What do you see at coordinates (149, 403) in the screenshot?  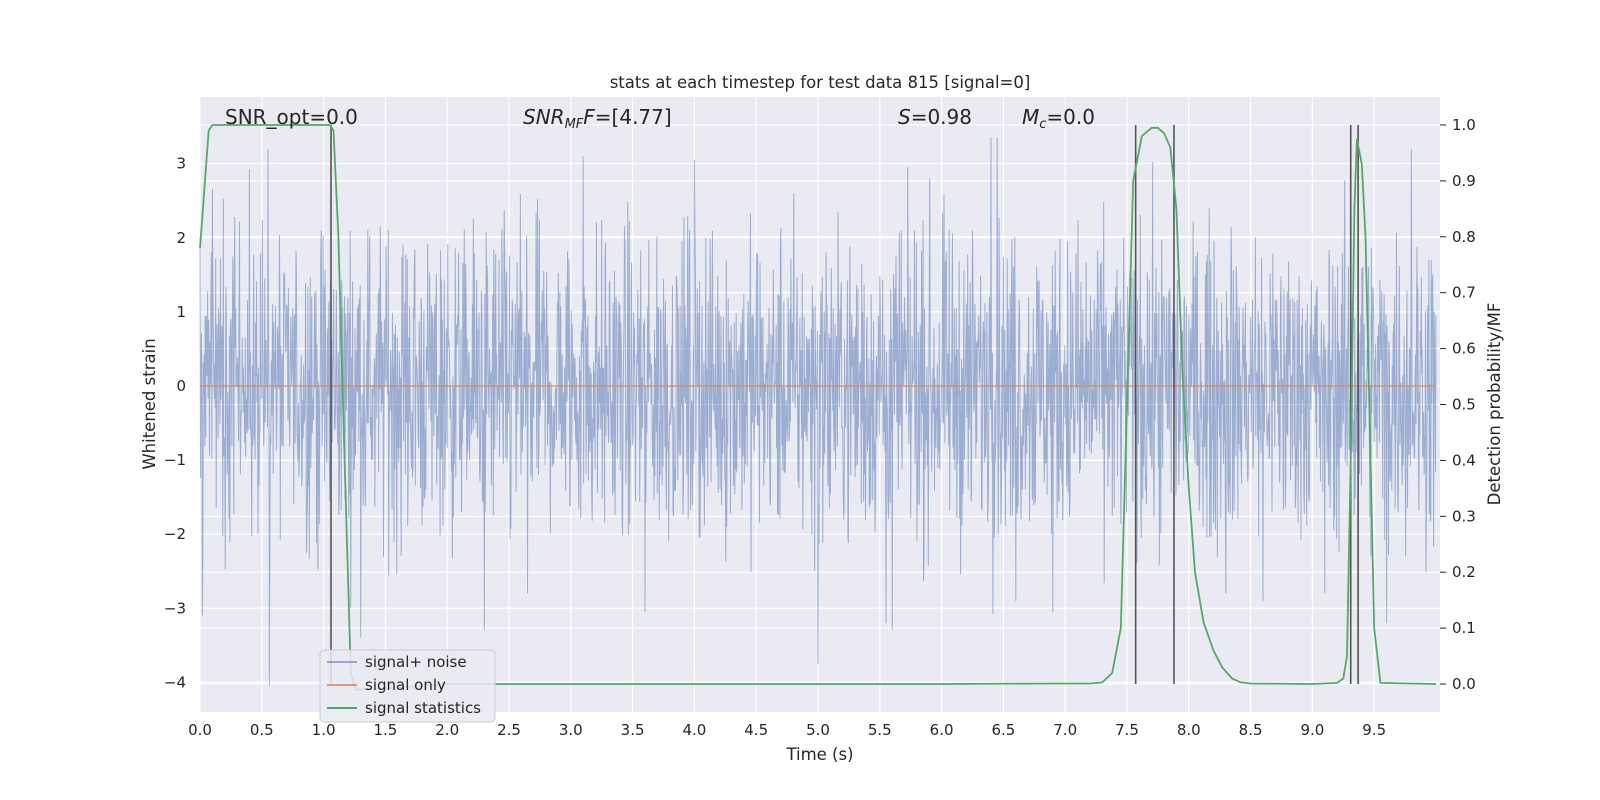 I see `y-axis-label: Whitened strain` at bounding box center [149, 403].